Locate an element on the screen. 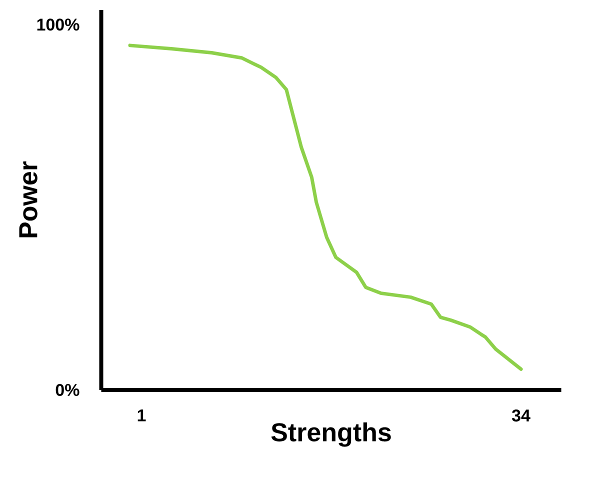  x-tick-label: 1 is located at coordinates (142, 416).